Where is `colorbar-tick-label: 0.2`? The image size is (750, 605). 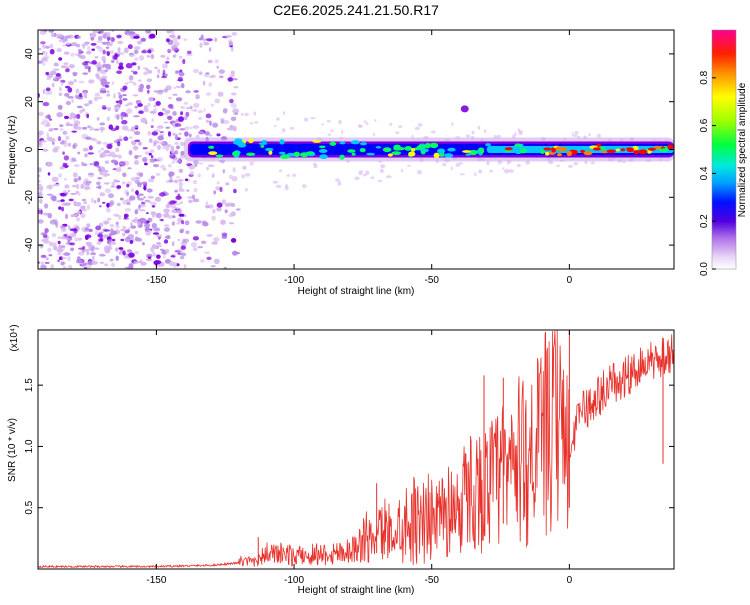
colorbar-tick-label: 0.2 is located at coordinates (704, 221).